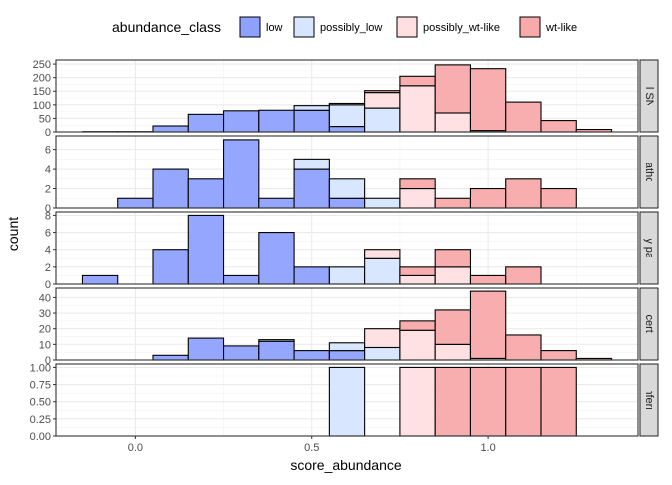 This screenshot has width=672, height=485. What do you see at coordinates (40, 403) in the screenshot?
I see `y-tick-label: 0.50` at bounding box center [40, 403].